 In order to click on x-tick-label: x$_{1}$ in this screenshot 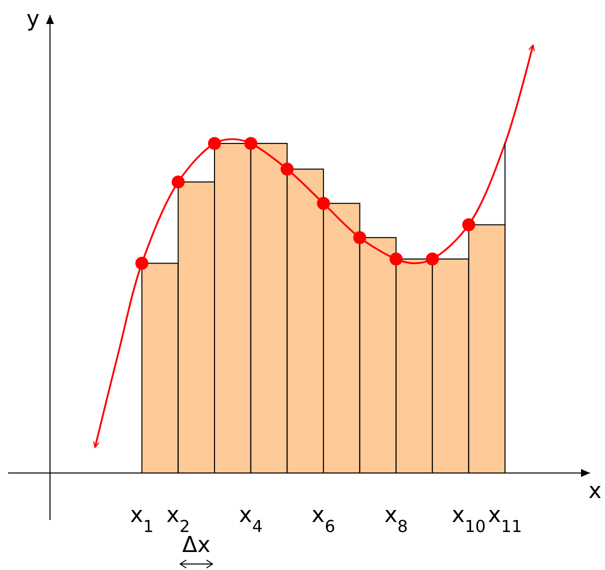, I will do `click(142, 519)`.